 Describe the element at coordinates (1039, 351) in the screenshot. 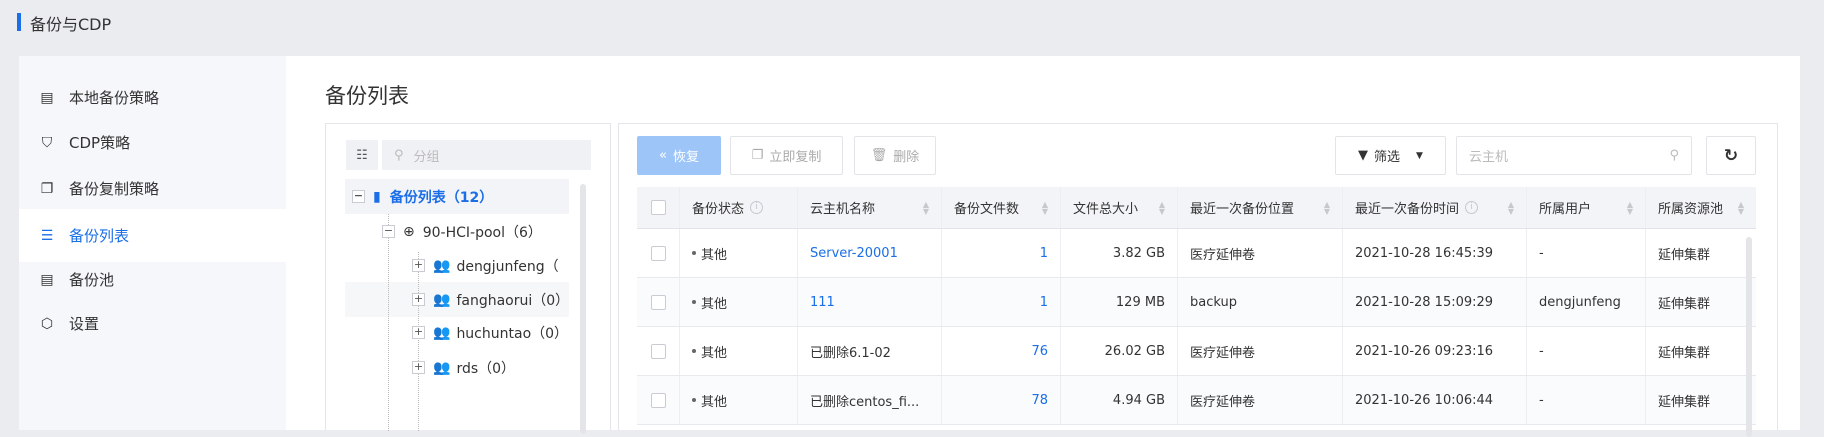

I see `file-count-link: 76` at that location.